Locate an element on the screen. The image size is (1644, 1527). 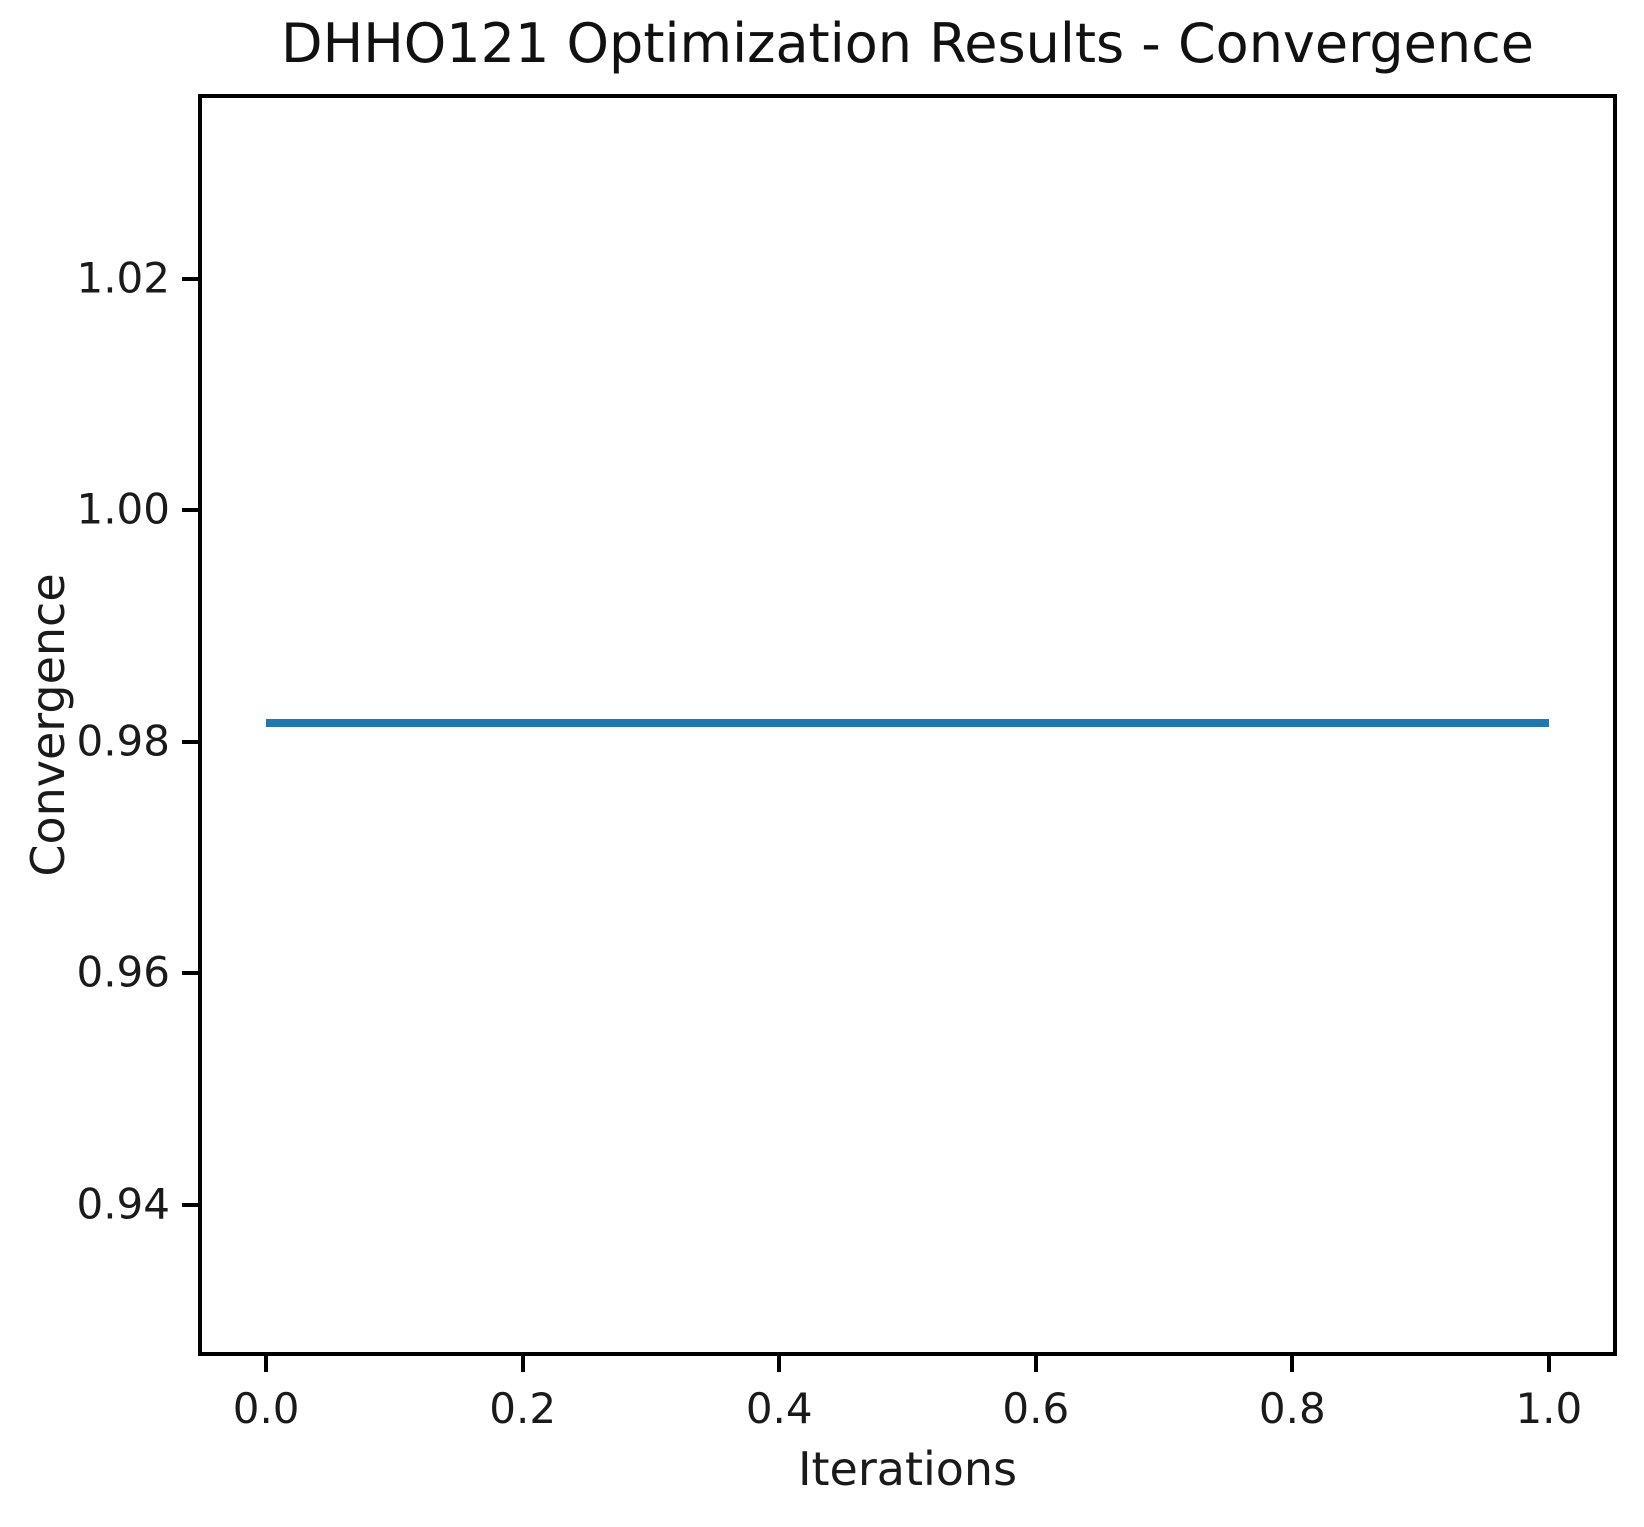
convergence-line is located at coordinates (907, 723).